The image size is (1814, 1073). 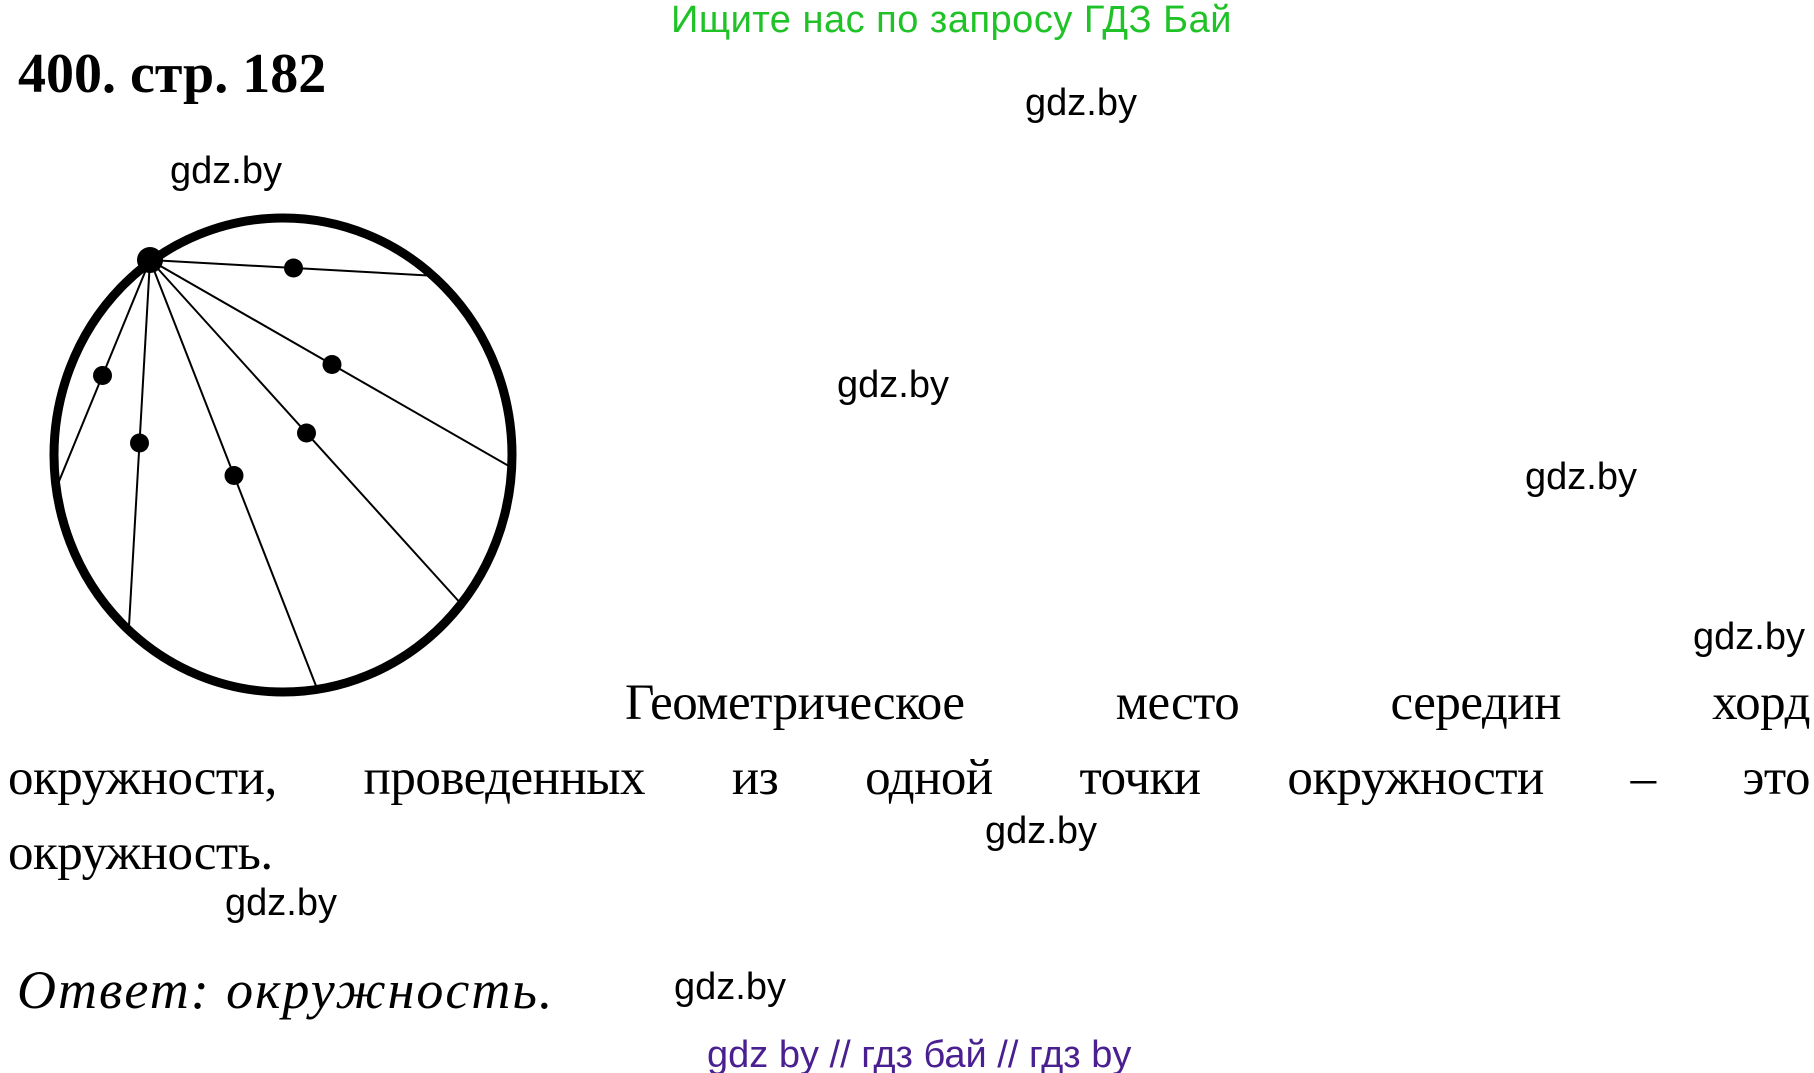 What do you see at coordinates (1761, 703) in the screenshot?
I see `word: хорд` at bounding box center [1761, 703].